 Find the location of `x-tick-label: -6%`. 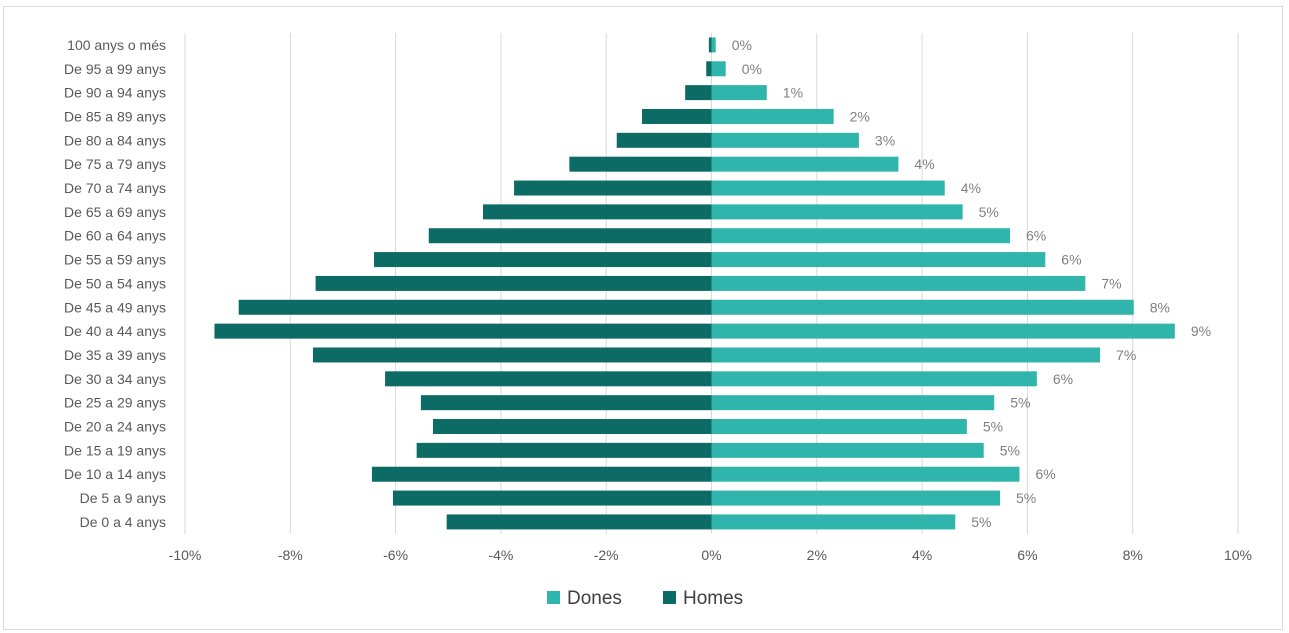

x-tick-label: -6% is located at coordinates (395, 555).